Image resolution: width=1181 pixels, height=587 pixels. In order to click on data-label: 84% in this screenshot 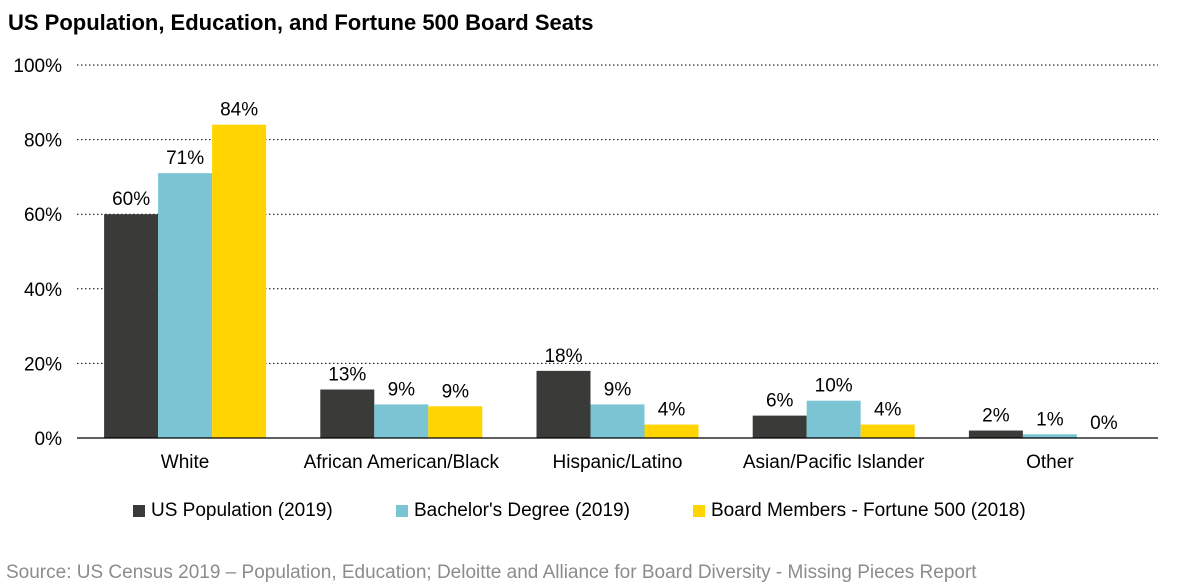, I will do `click(239, 110)`.